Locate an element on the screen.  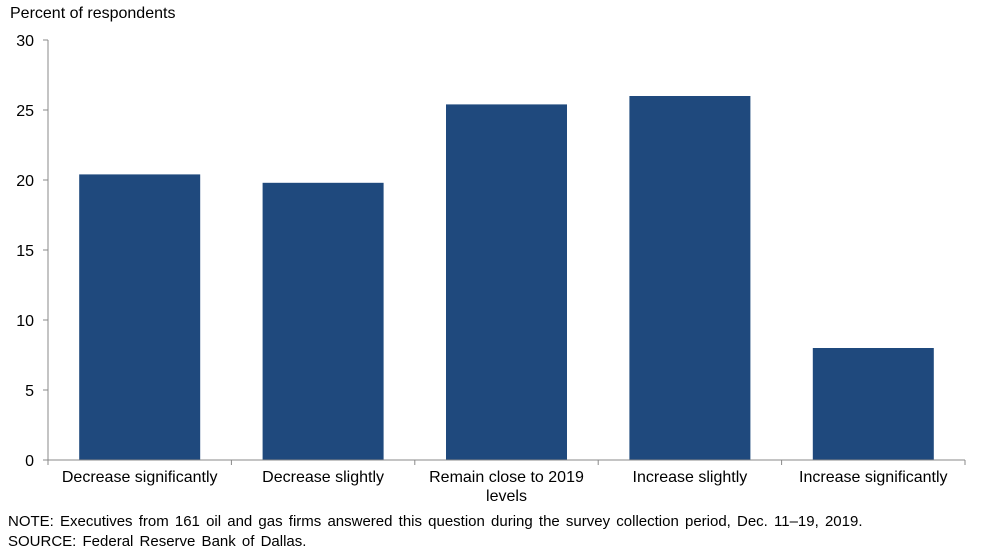
x-tick-label: Decrease slightly is located at coordinates (323, 477).